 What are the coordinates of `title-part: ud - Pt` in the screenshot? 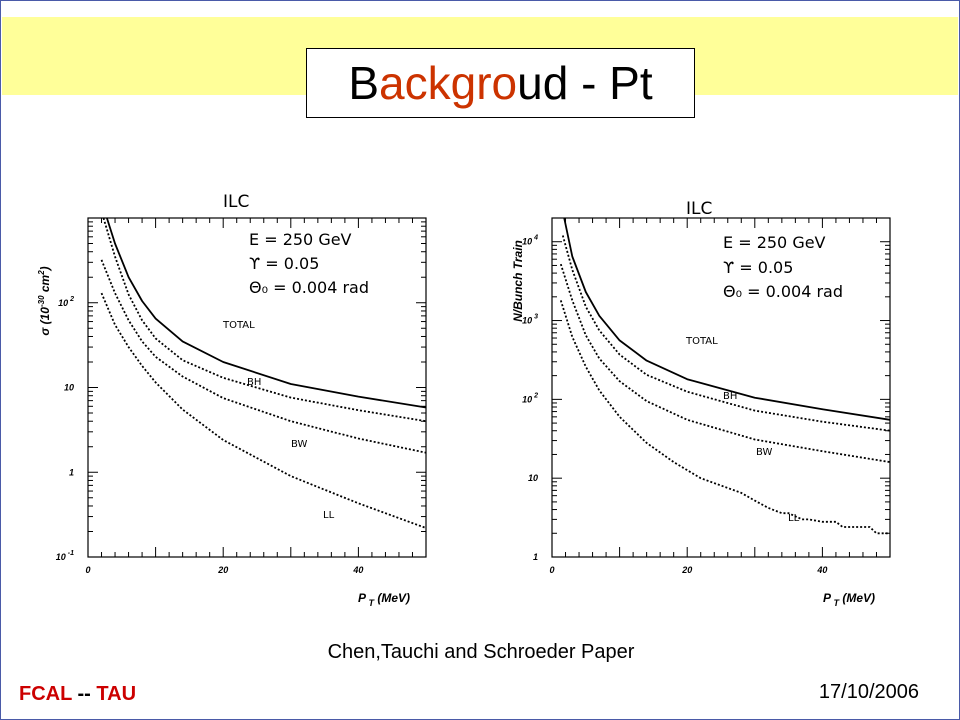 It's located at (585, 83).